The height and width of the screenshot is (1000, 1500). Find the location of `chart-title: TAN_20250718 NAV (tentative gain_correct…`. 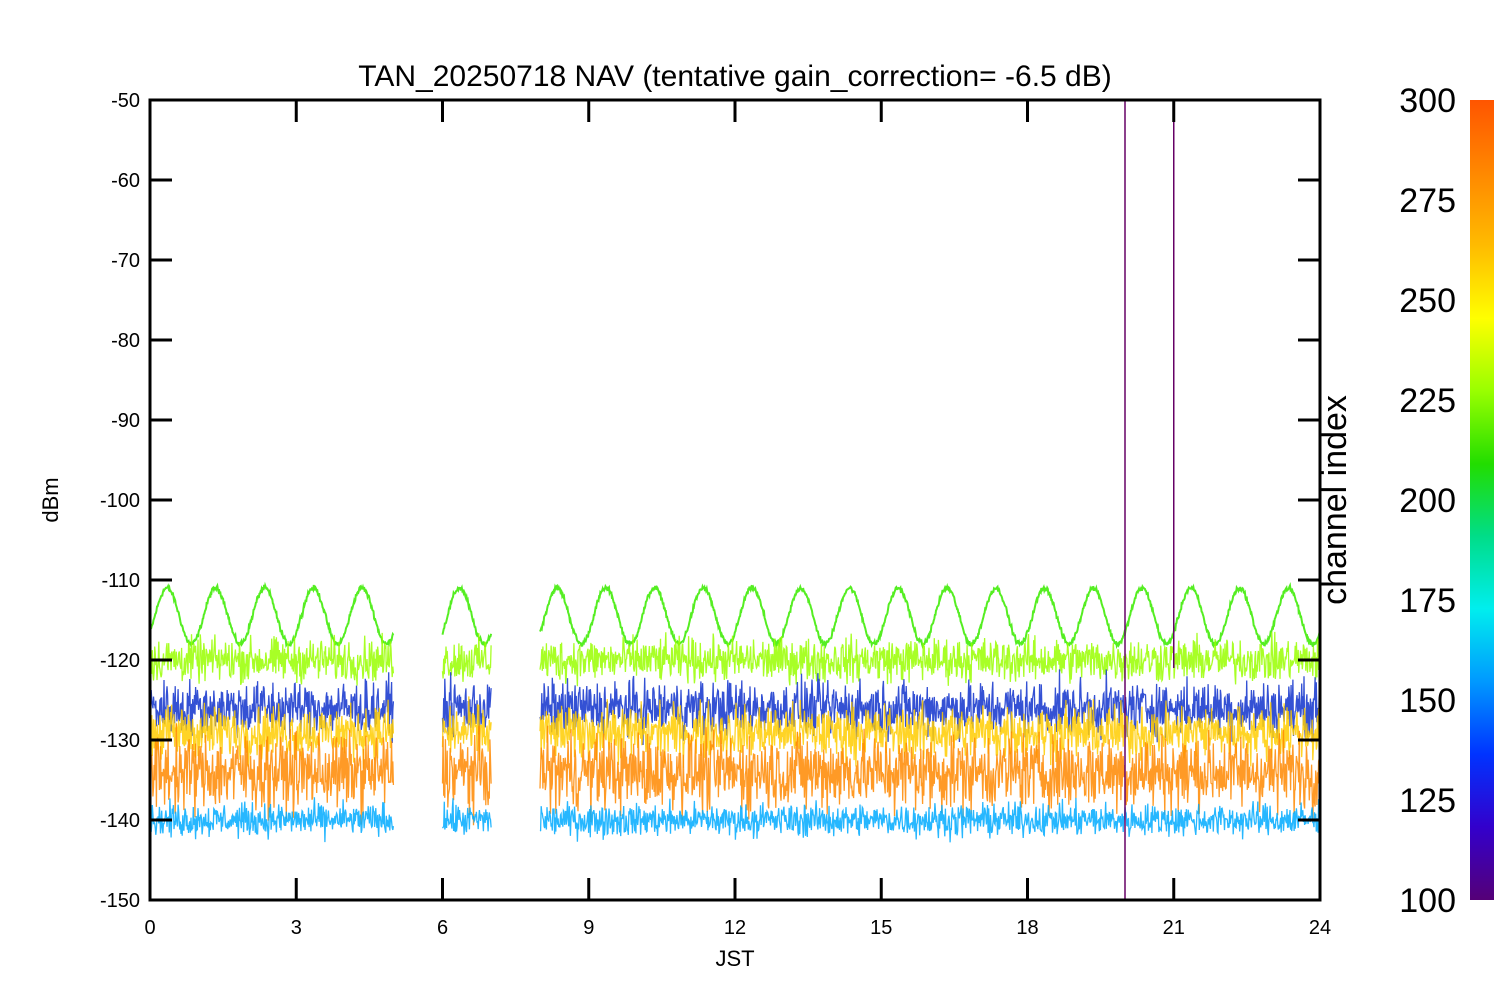

chart-title: TAN_20250718 NAV (tentative gain_correct… is located at coordinates (735, 76).